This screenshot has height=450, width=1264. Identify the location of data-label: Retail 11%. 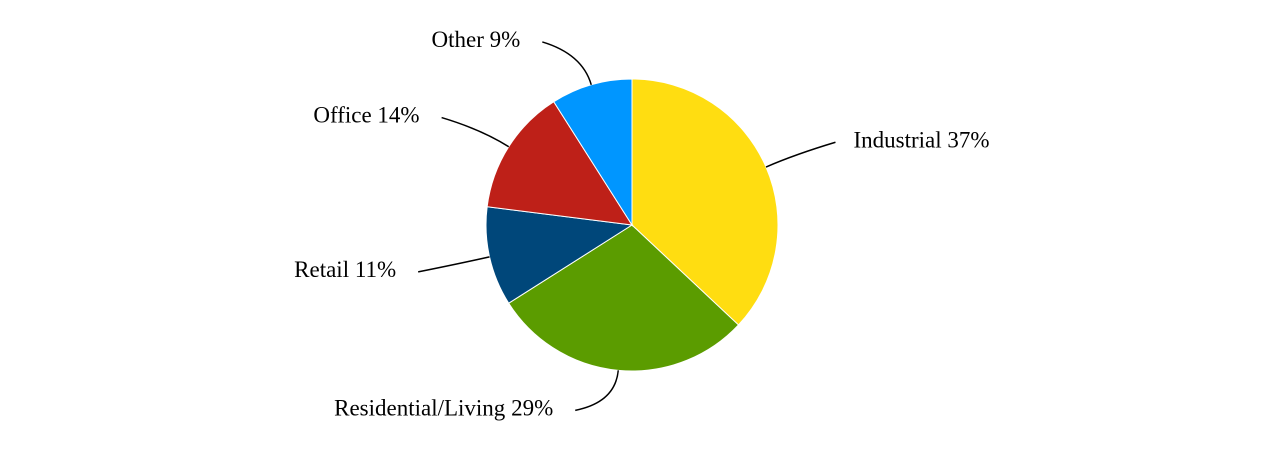
(345, 269).